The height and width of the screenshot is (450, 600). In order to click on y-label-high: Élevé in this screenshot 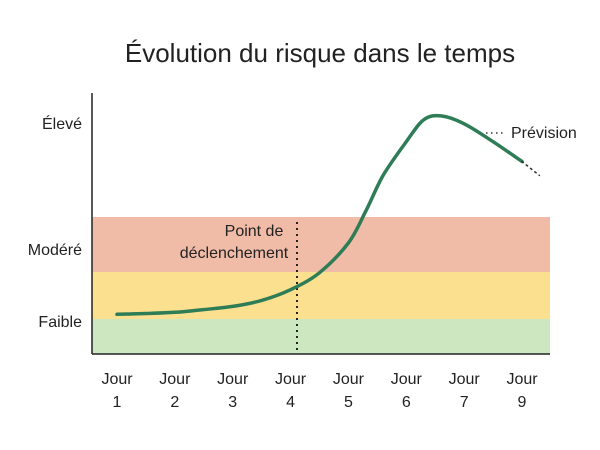, I will do `click(62, 123)`.